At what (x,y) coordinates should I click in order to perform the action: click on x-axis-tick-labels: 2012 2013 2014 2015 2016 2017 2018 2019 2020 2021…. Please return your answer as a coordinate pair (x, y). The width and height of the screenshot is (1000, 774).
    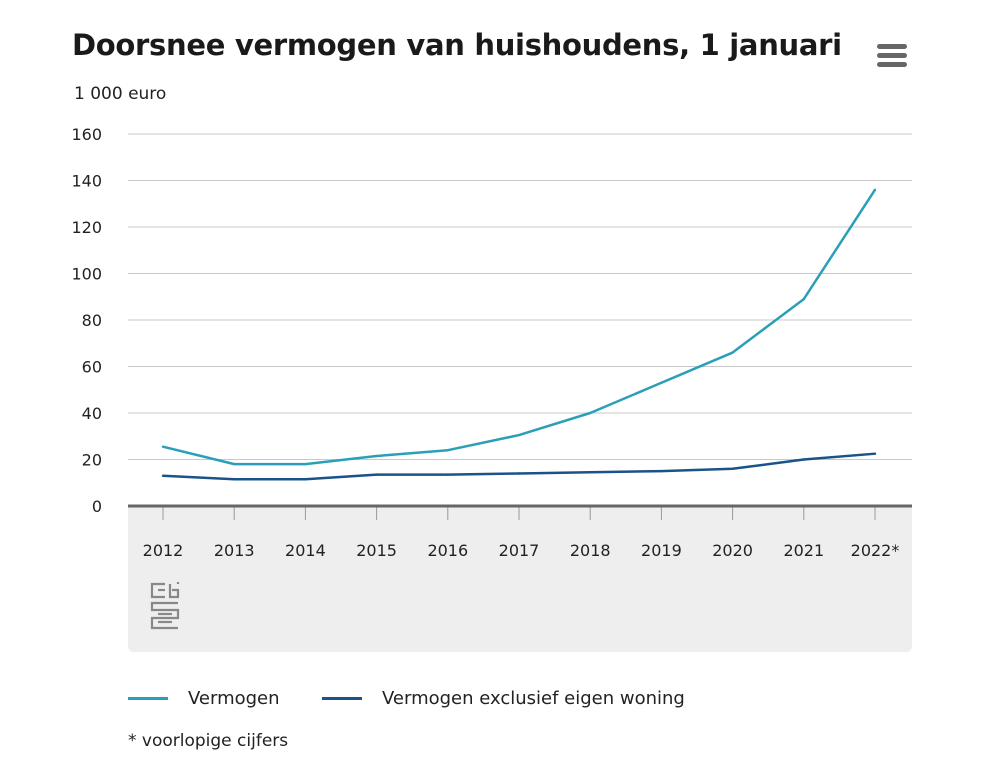
    Looking at the image, I should click on (521, 533).